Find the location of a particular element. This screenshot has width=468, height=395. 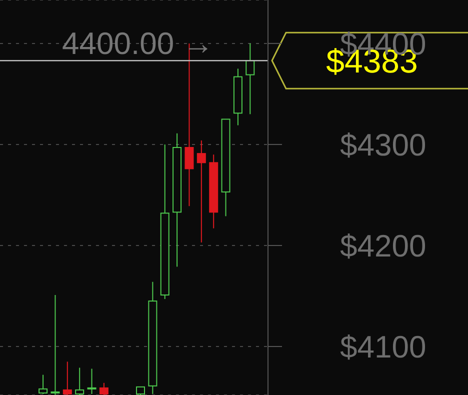

y-tick-label: $4100 is located at coordinates (383, 347).